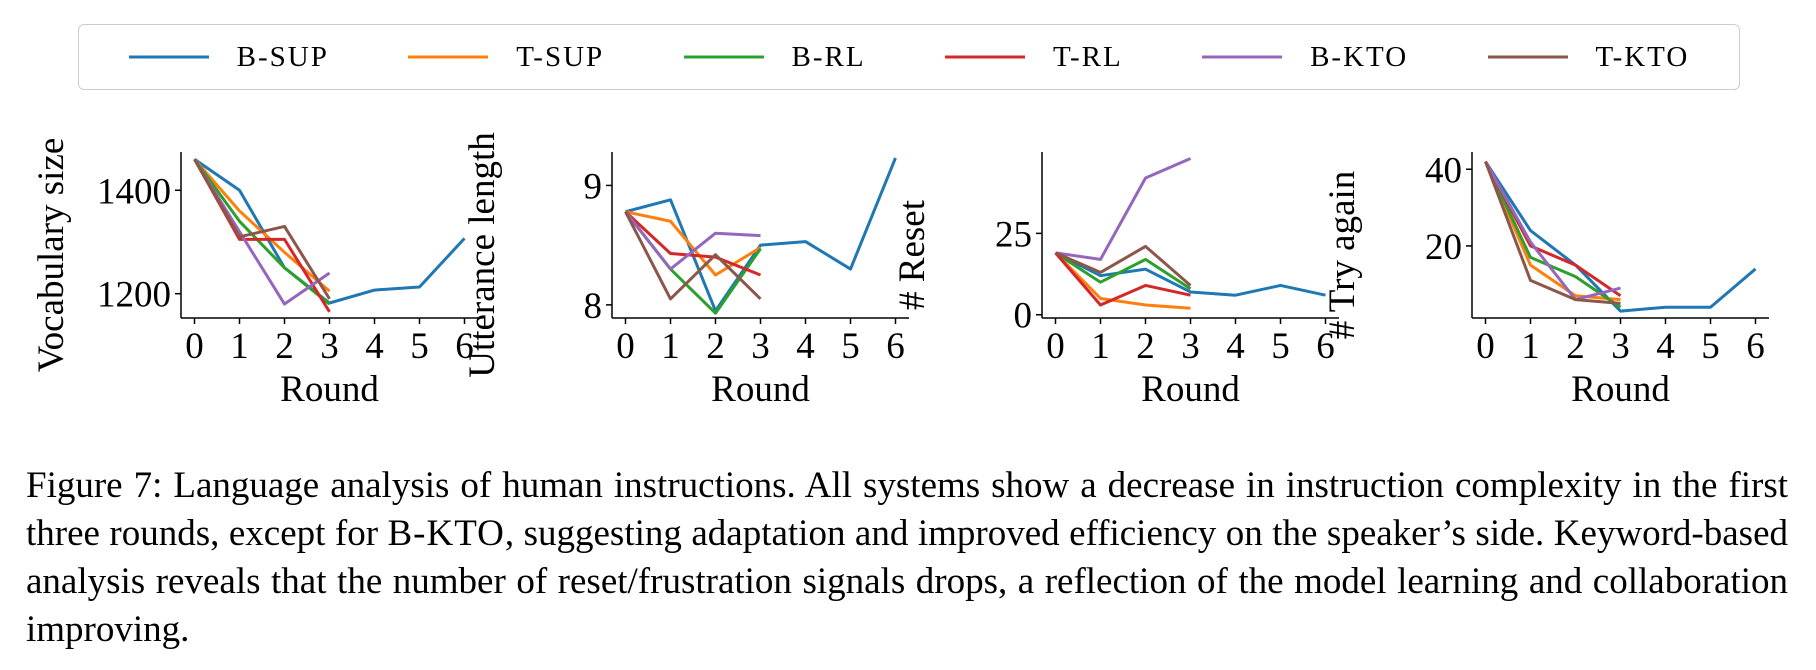 This screenshot has height=670, width=1816. I want to click on legend-label: B-SUP, so click(282, 56).